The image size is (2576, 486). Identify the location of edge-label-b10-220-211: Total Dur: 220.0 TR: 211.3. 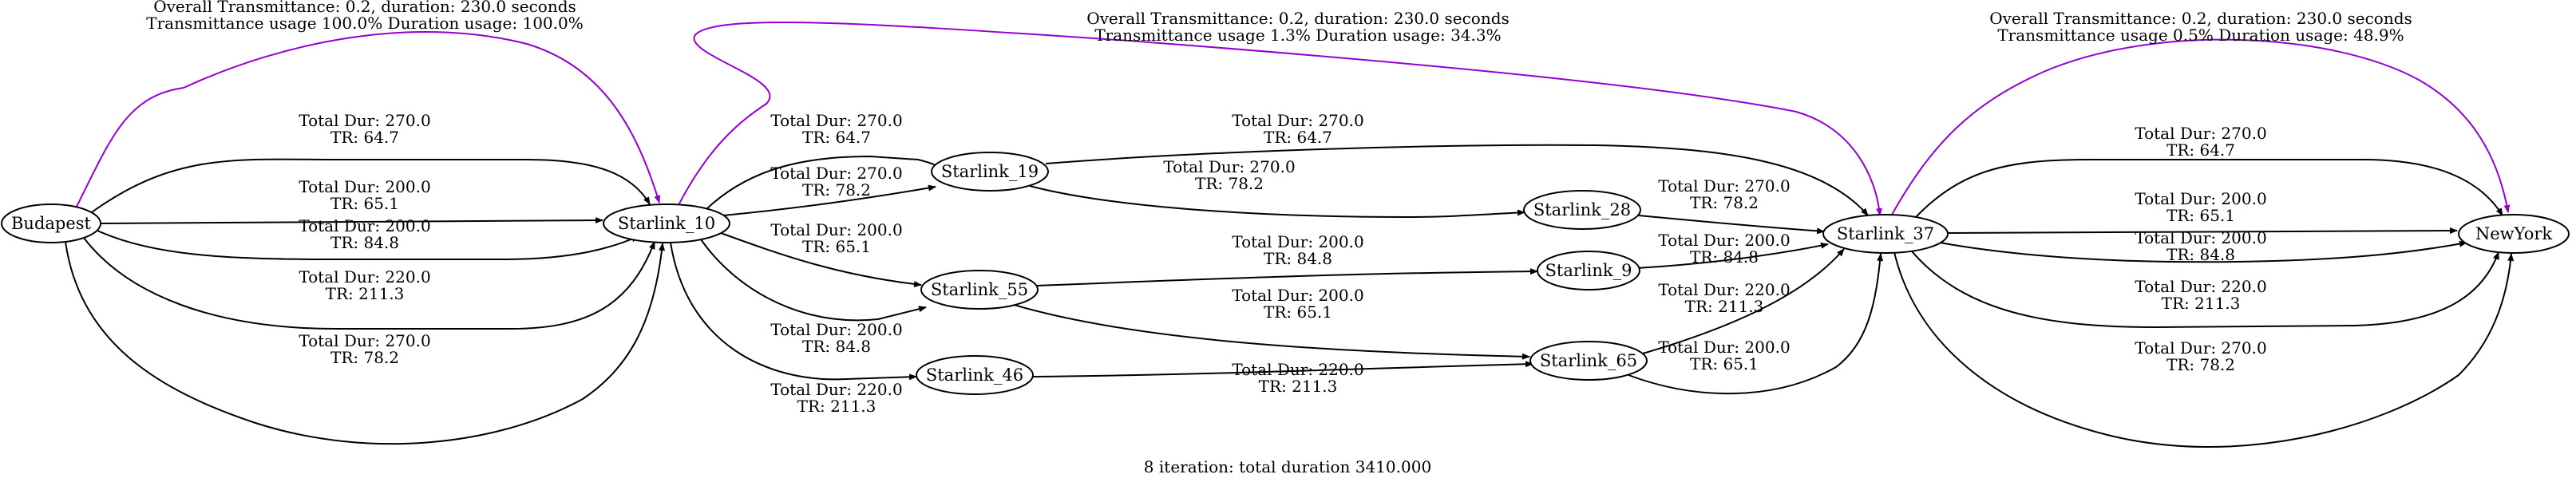
(365, 285).